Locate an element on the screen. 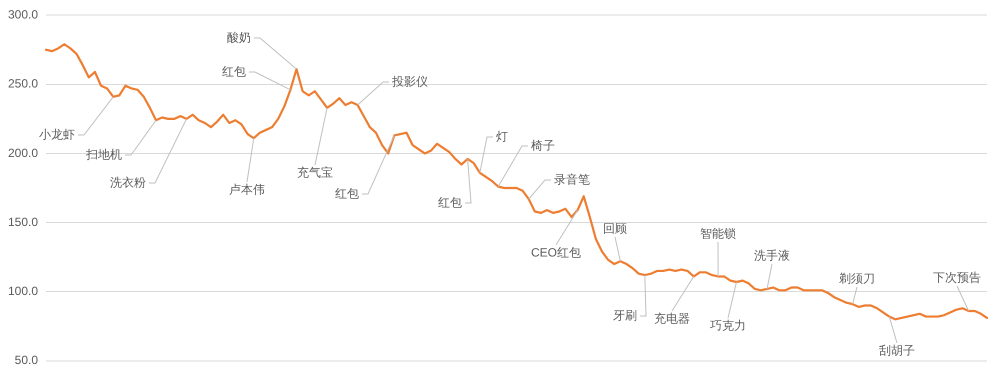  annotation: 卢本伟 is located at coordinates (247, 189).